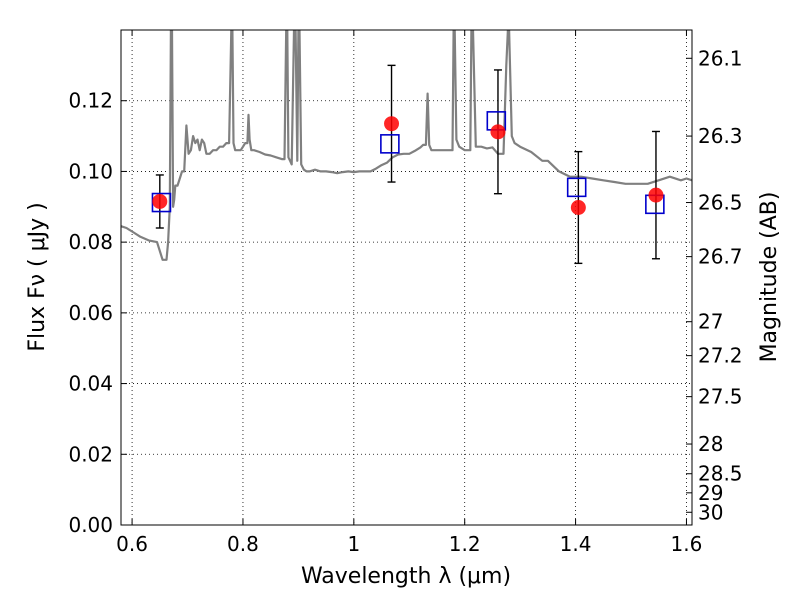 This screenshot has height=600, width=800. Describe the element at coordinates (90, 525) in the screenshot. I see `y-tick-label: 0.00` at that location.